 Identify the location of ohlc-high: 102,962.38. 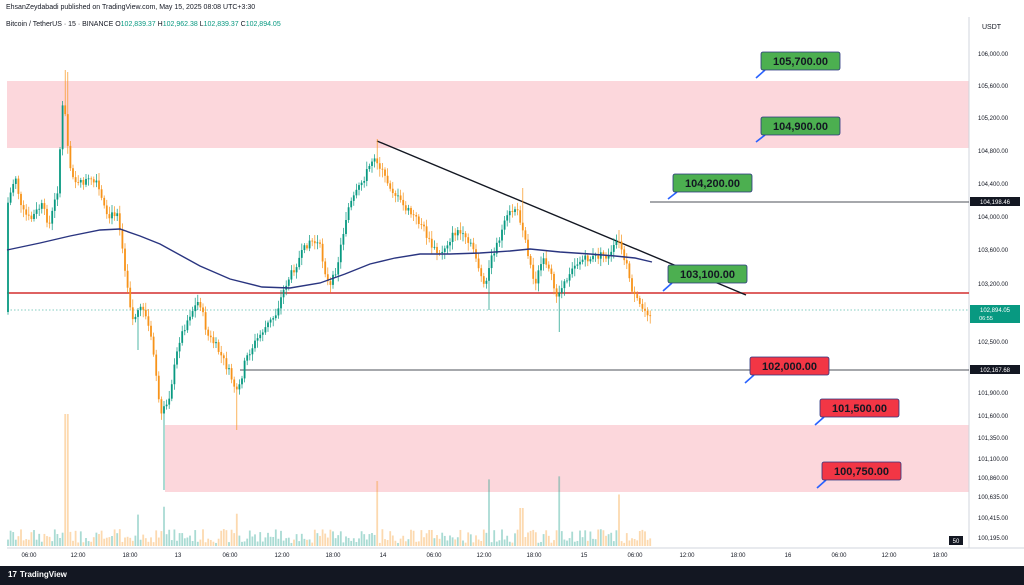
(180, 24).